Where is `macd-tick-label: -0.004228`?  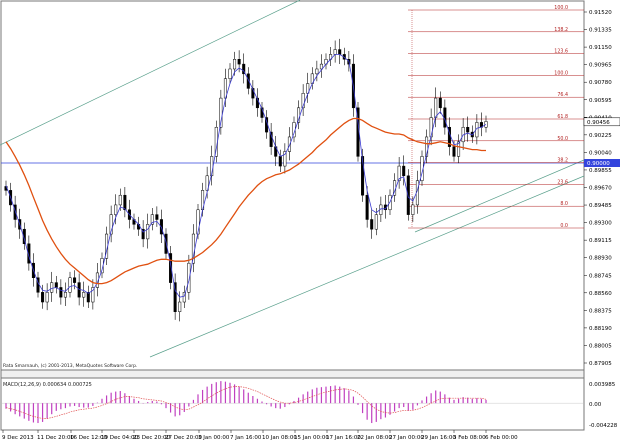
macd-tick-label: -0.004228 is located at coordinates (603, 426).